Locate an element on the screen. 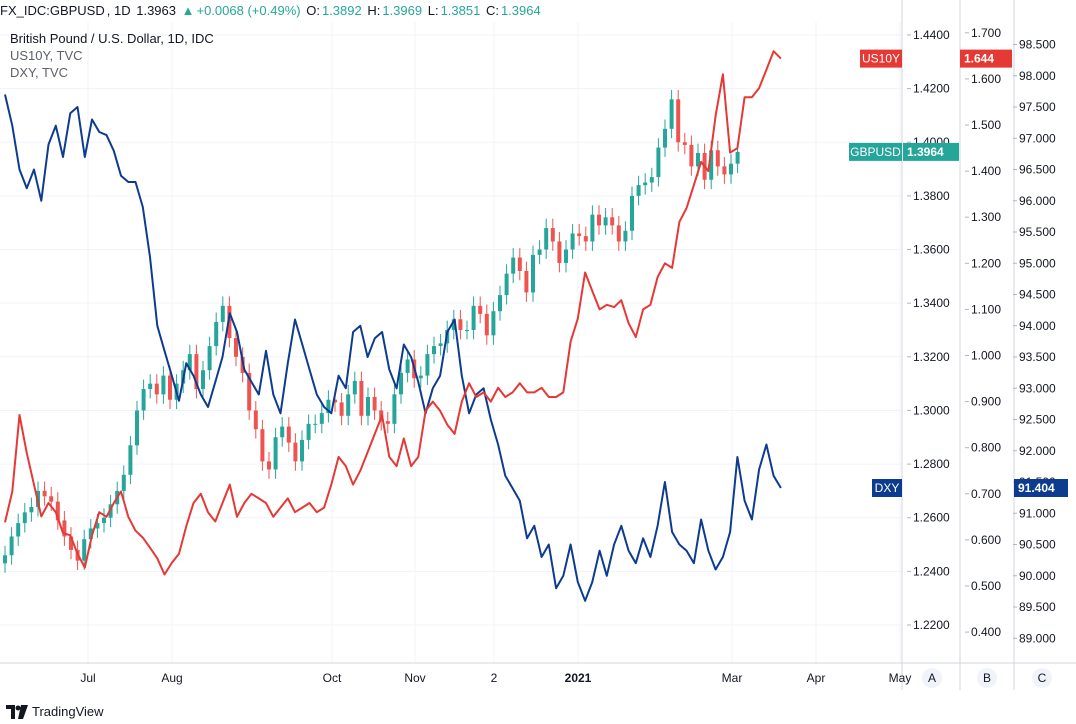 The image size is (1076, 724). dxy-tick-label: 90.000 is located at coordinates (1037, 576).